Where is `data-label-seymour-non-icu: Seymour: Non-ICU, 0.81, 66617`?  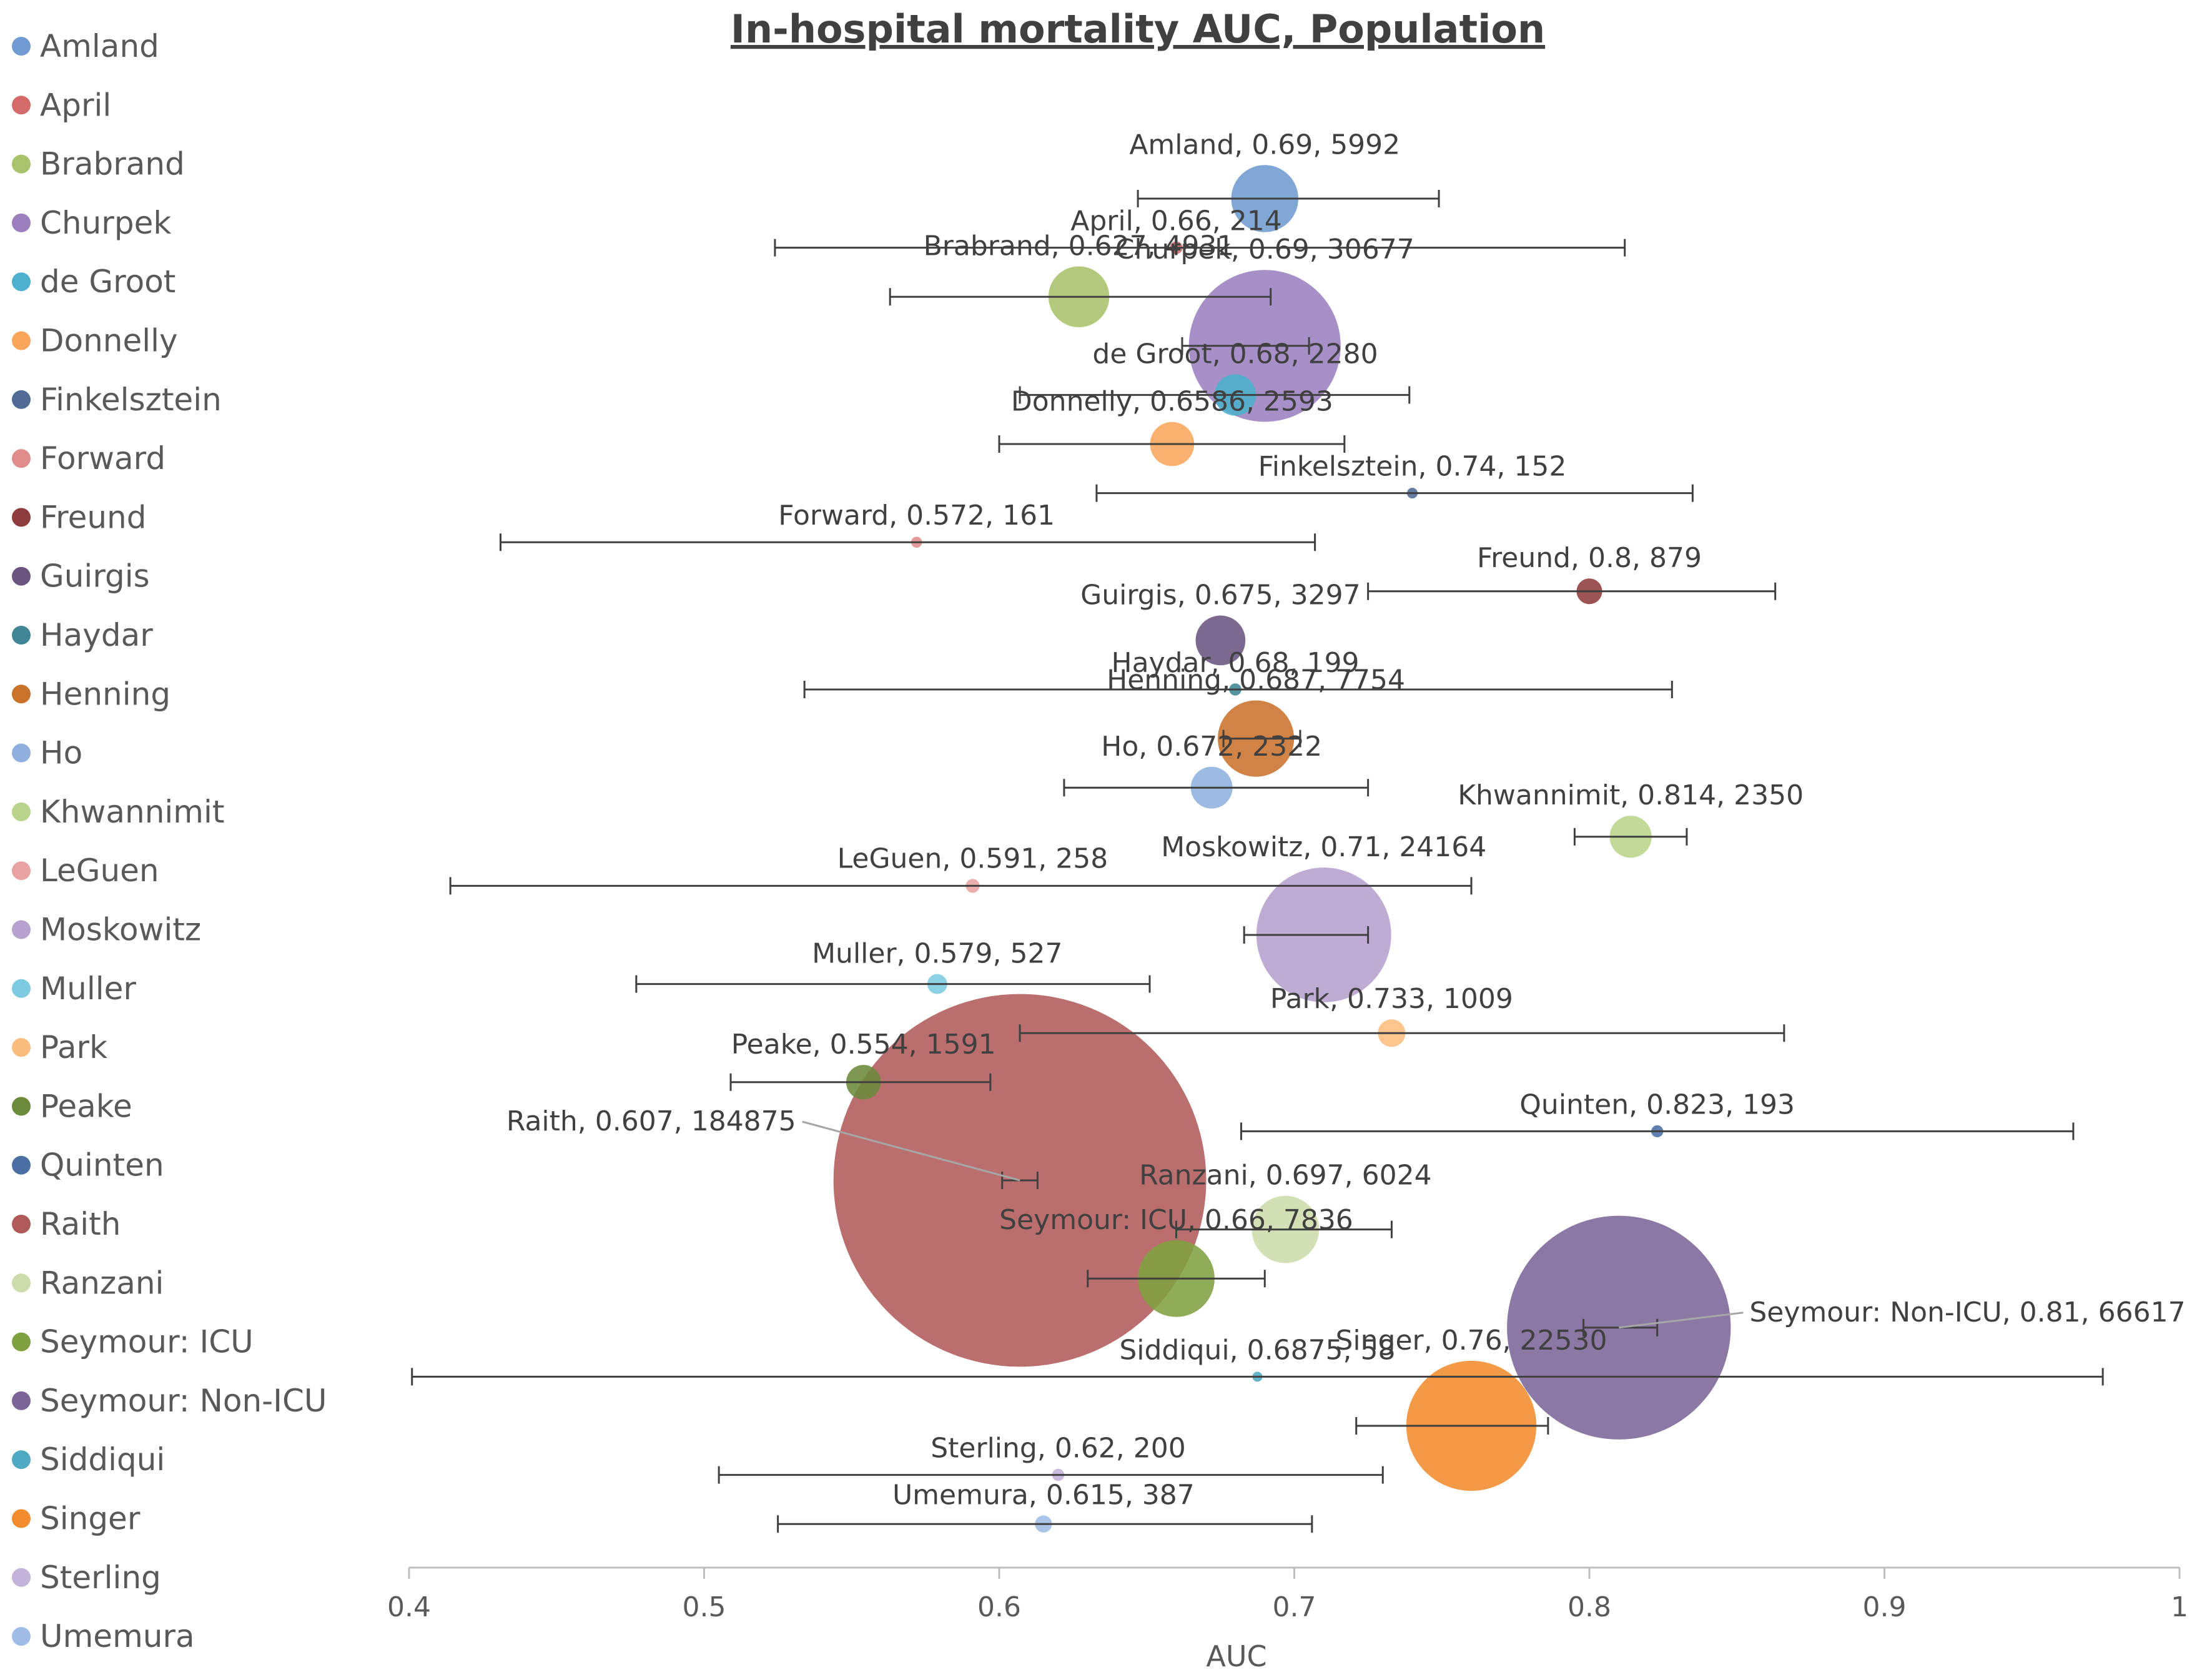 data-label-seymour-non-icu: Seymour: Non-ICU, 0.81, 66617 is located at coordinates (1967, 1312).